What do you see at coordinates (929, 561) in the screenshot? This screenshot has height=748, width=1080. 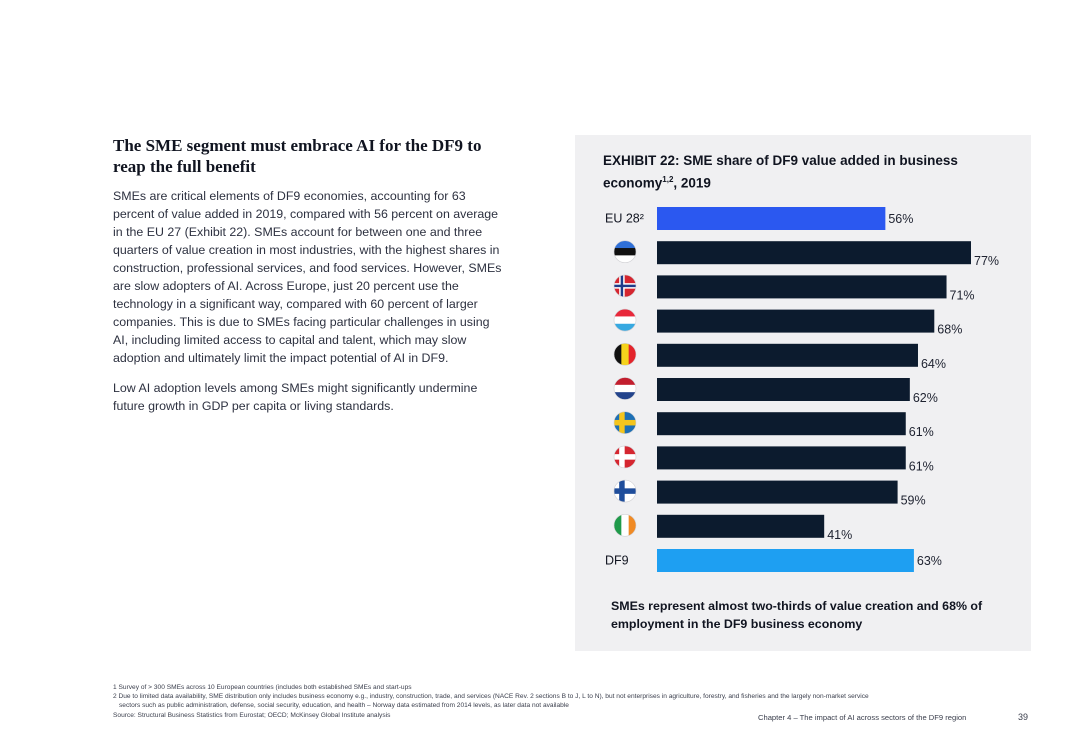 I see `bar-value-label: 63%` at bounding box center [929, 561].